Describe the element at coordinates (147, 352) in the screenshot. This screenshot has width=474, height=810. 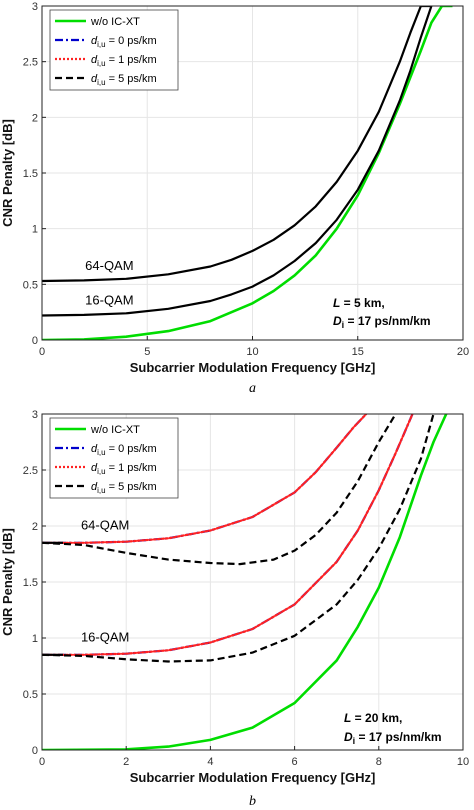
I see `a-x-tick-label: 5` at that location.